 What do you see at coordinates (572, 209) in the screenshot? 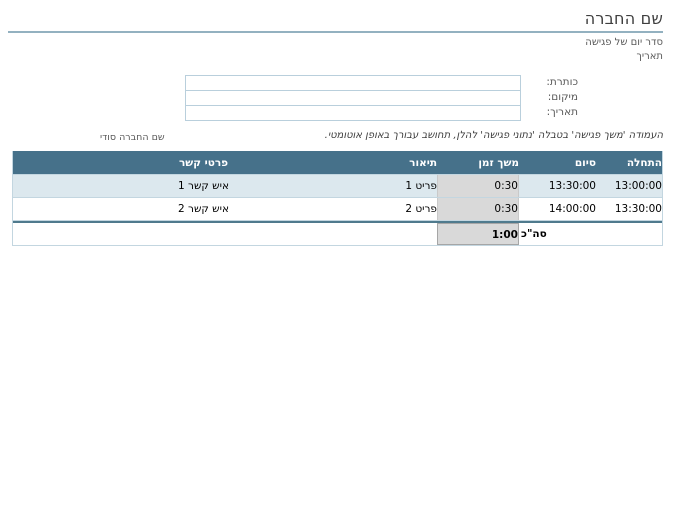
I see `cell-end: 14:00:00` at bounding box center [572, 209].